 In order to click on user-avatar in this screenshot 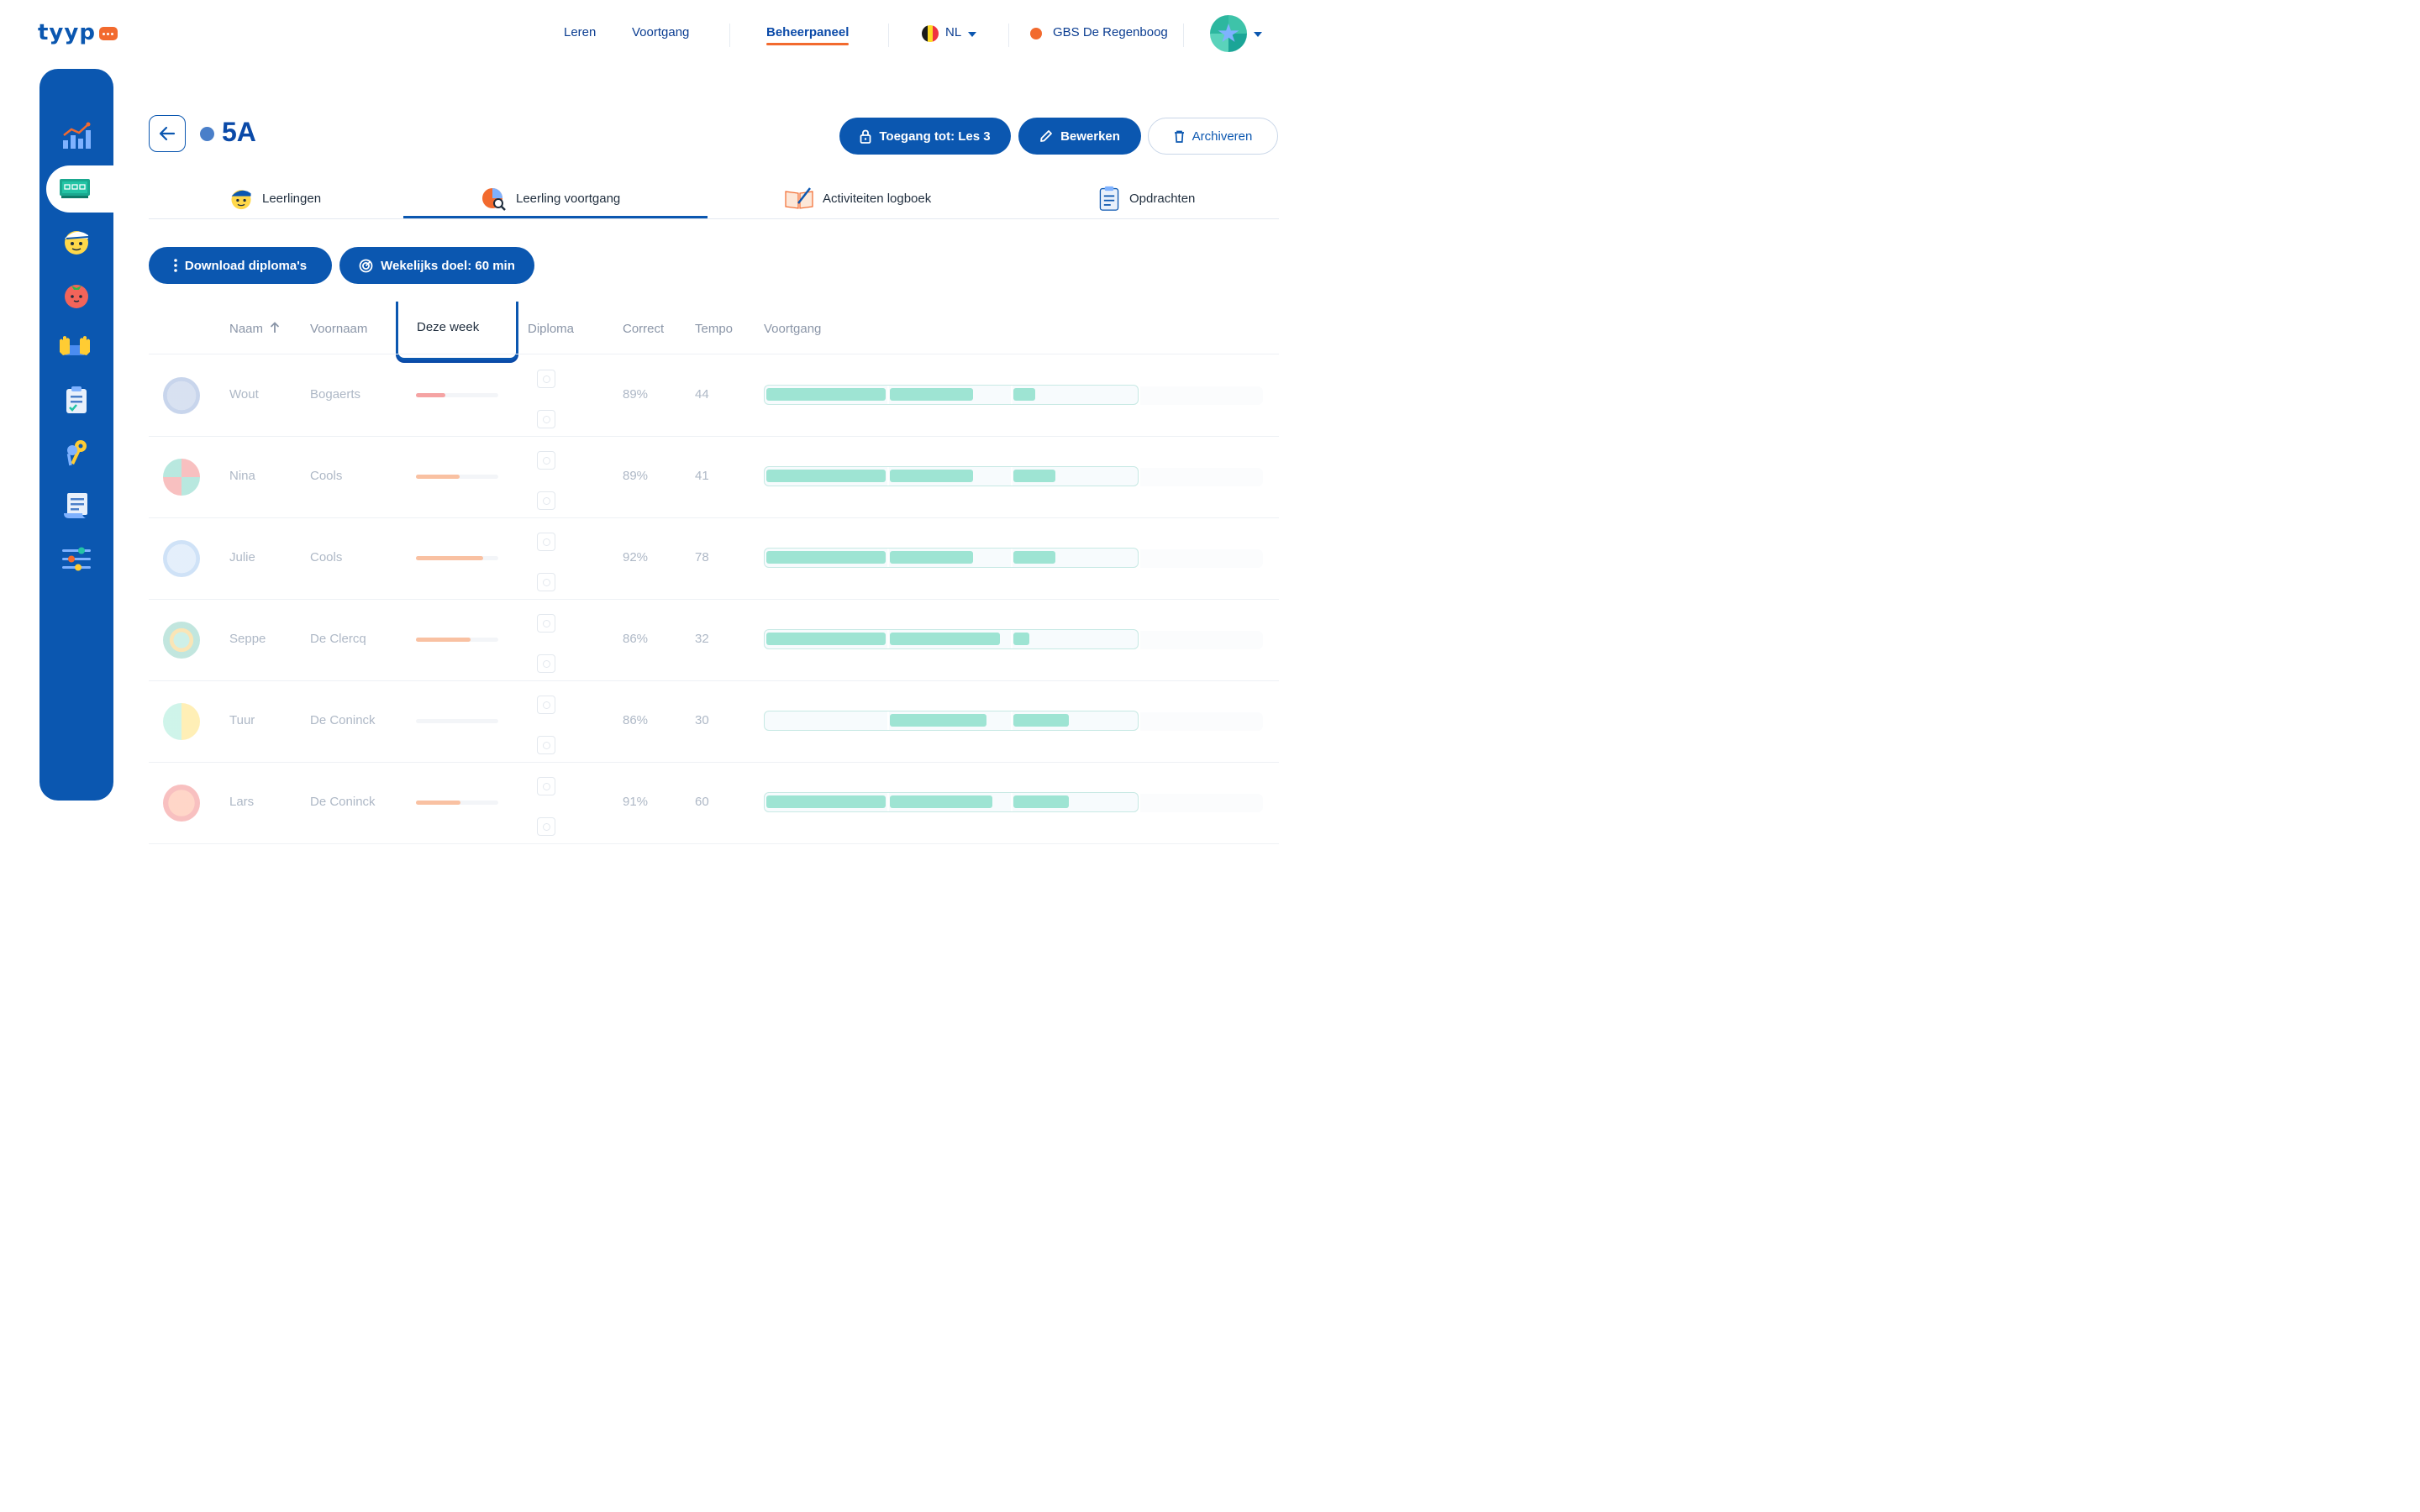, I will do `click(1228, 33)`.